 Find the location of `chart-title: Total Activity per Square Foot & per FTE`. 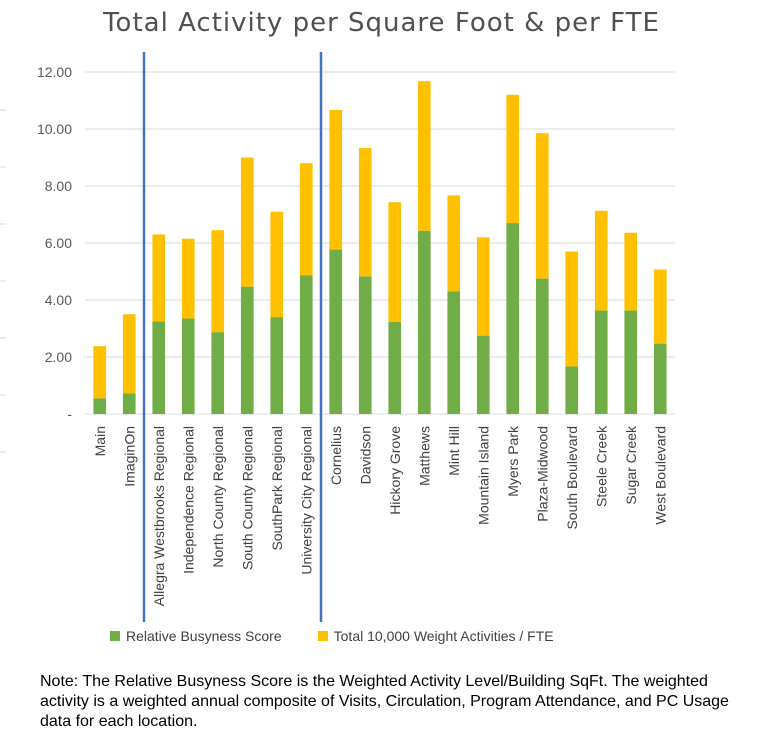

chart-title: Total Activity per Square Foot & per FTE is located at coordinates (381, 23).